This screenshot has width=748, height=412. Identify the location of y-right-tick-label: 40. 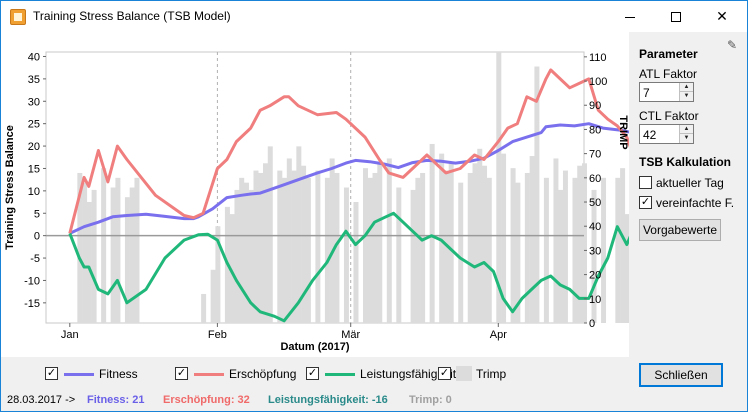
(595, 227).